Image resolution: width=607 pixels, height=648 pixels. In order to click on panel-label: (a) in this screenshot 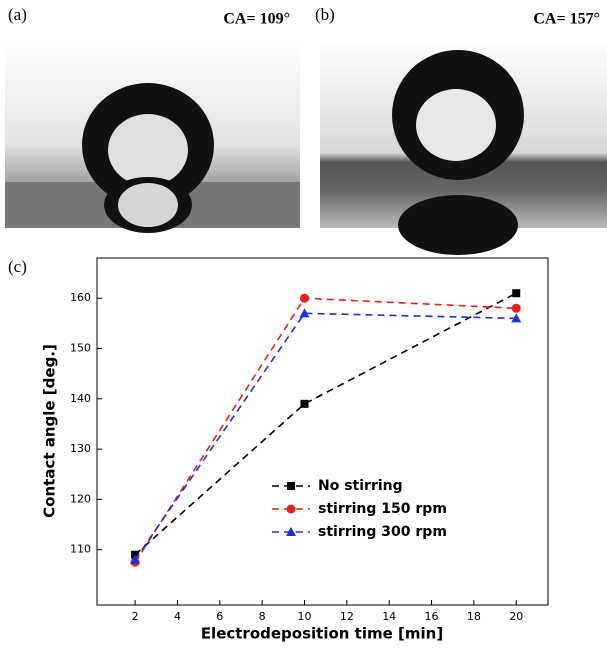, I will do `click(17, 14)`.